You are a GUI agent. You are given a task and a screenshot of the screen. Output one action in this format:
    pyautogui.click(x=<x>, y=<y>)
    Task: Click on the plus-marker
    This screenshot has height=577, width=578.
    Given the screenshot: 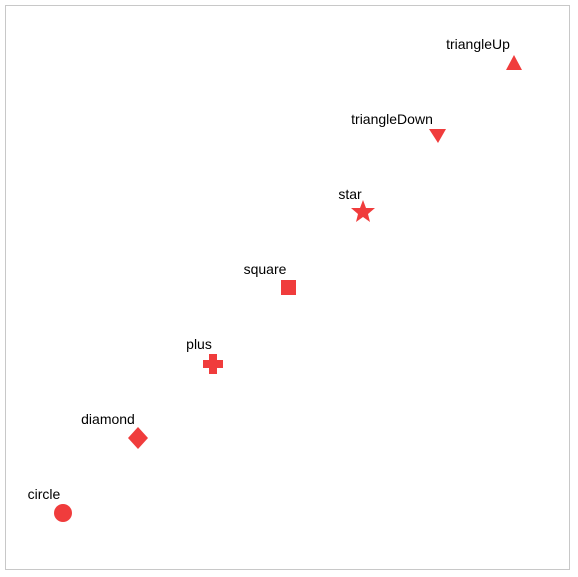 What is the action you would take?
    pyautogui.click(x=213, y=364)
    